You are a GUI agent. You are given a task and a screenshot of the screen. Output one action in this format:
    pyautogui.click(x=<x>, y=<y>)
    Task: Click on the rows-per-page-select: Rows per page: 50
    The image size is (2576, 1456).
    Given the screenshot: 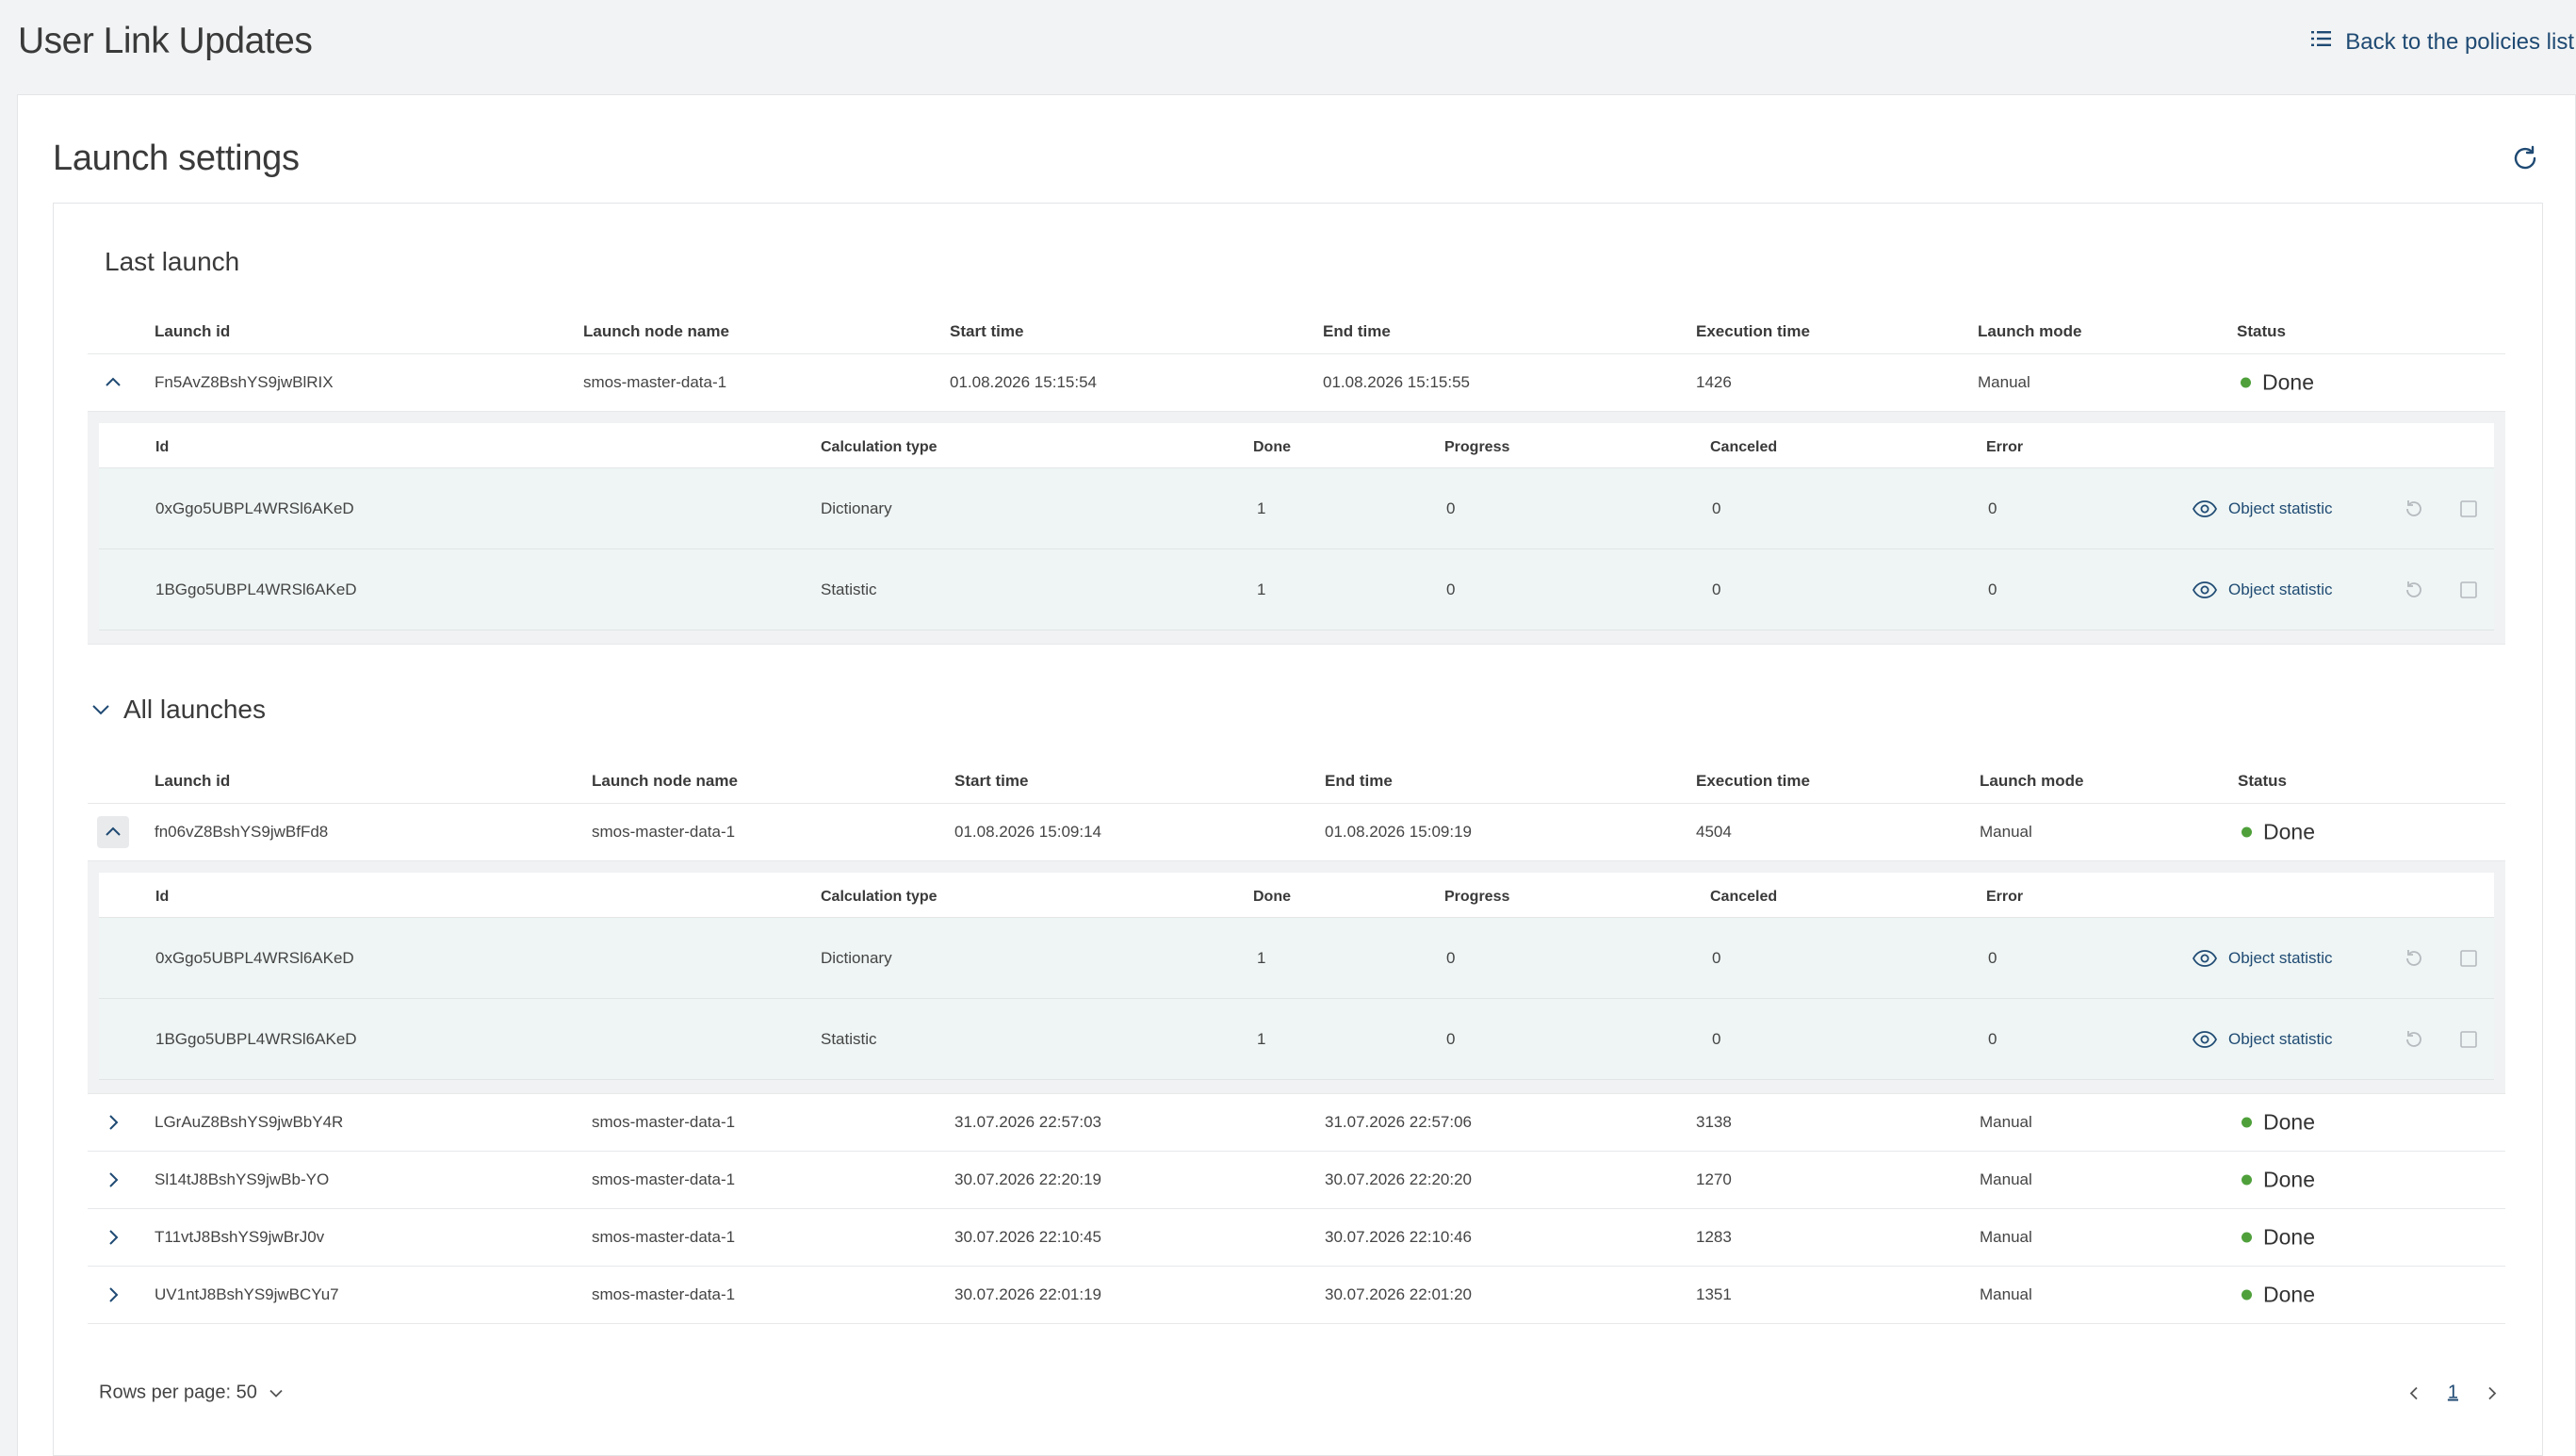 What is the action you would take?
    pyautogui.click(x=191, y=1393)
    